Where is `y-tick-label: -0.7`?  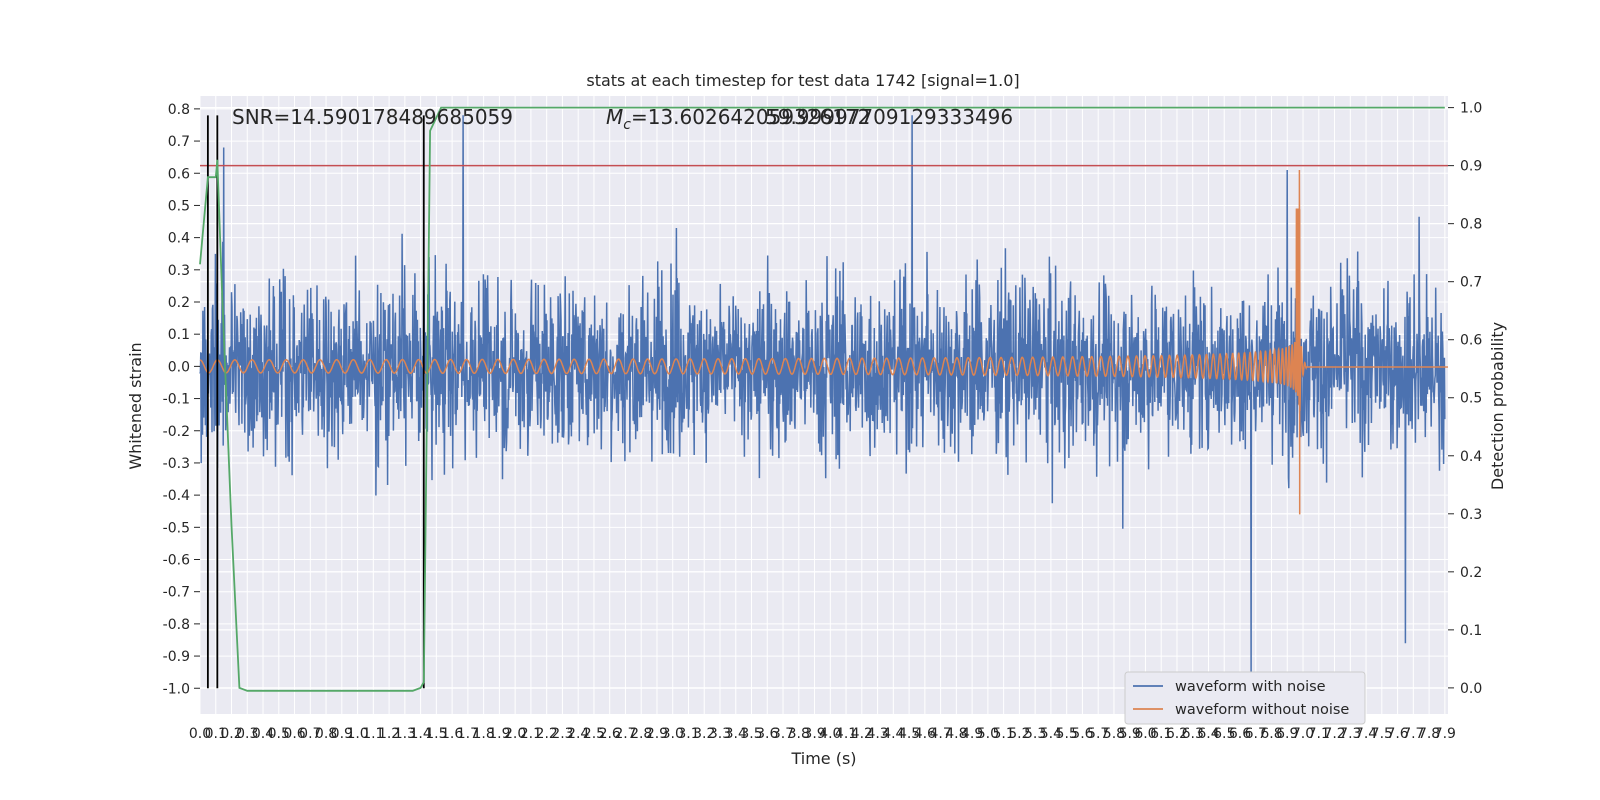
y-tick-label: -0.7 is located at coordinates (176, 593).